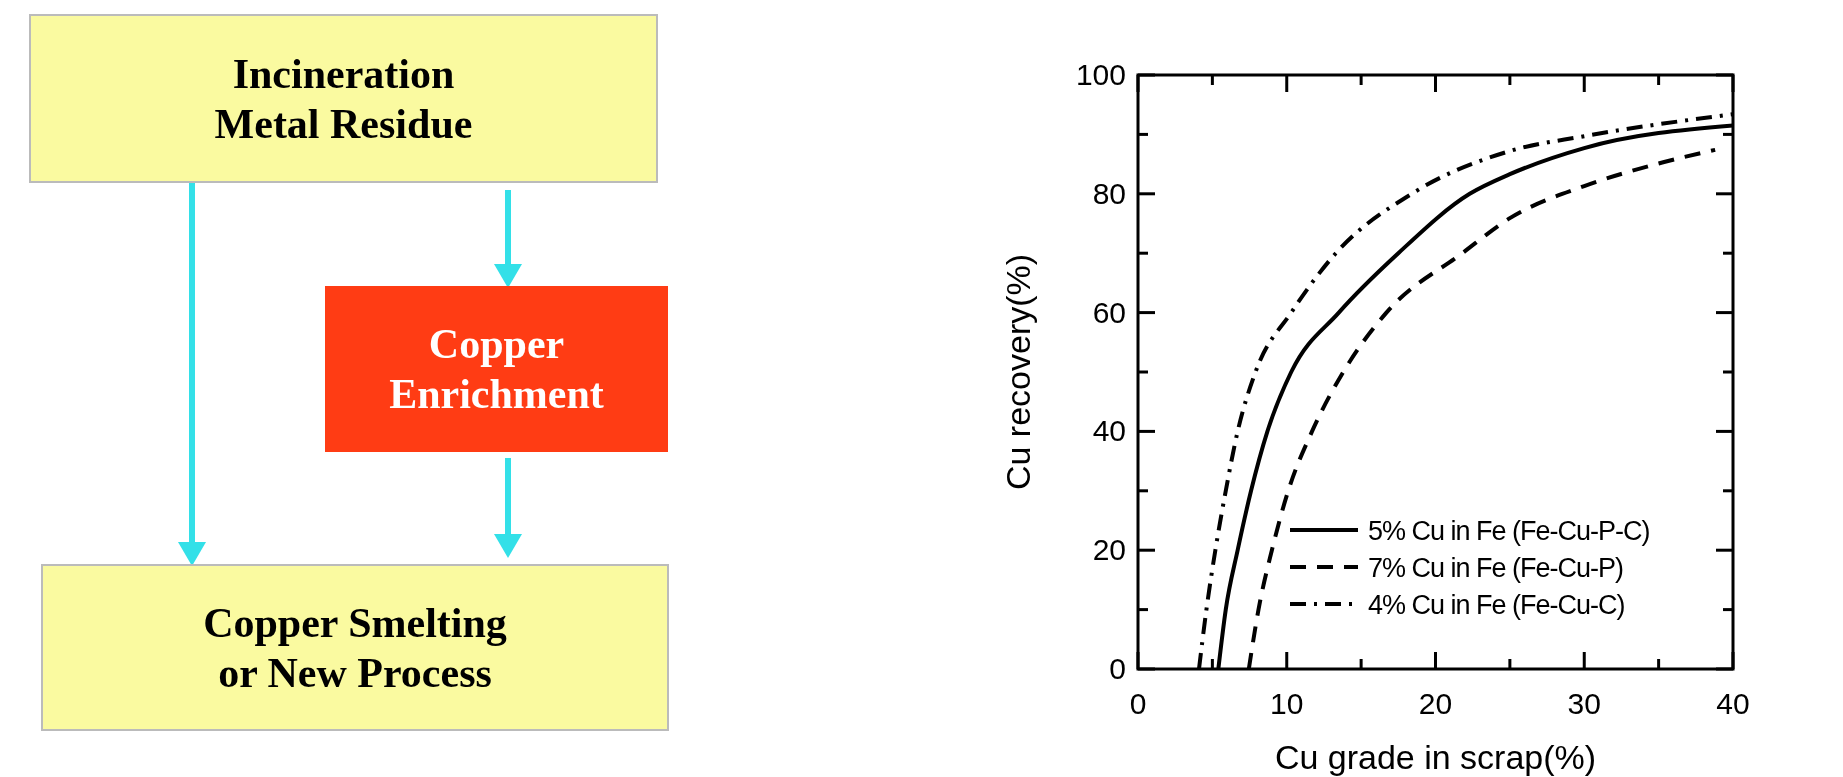 Image resolution: width=1843 pixels, height=777 pixels. I want to click on y-tick-label: 20, so click(1109, 550).